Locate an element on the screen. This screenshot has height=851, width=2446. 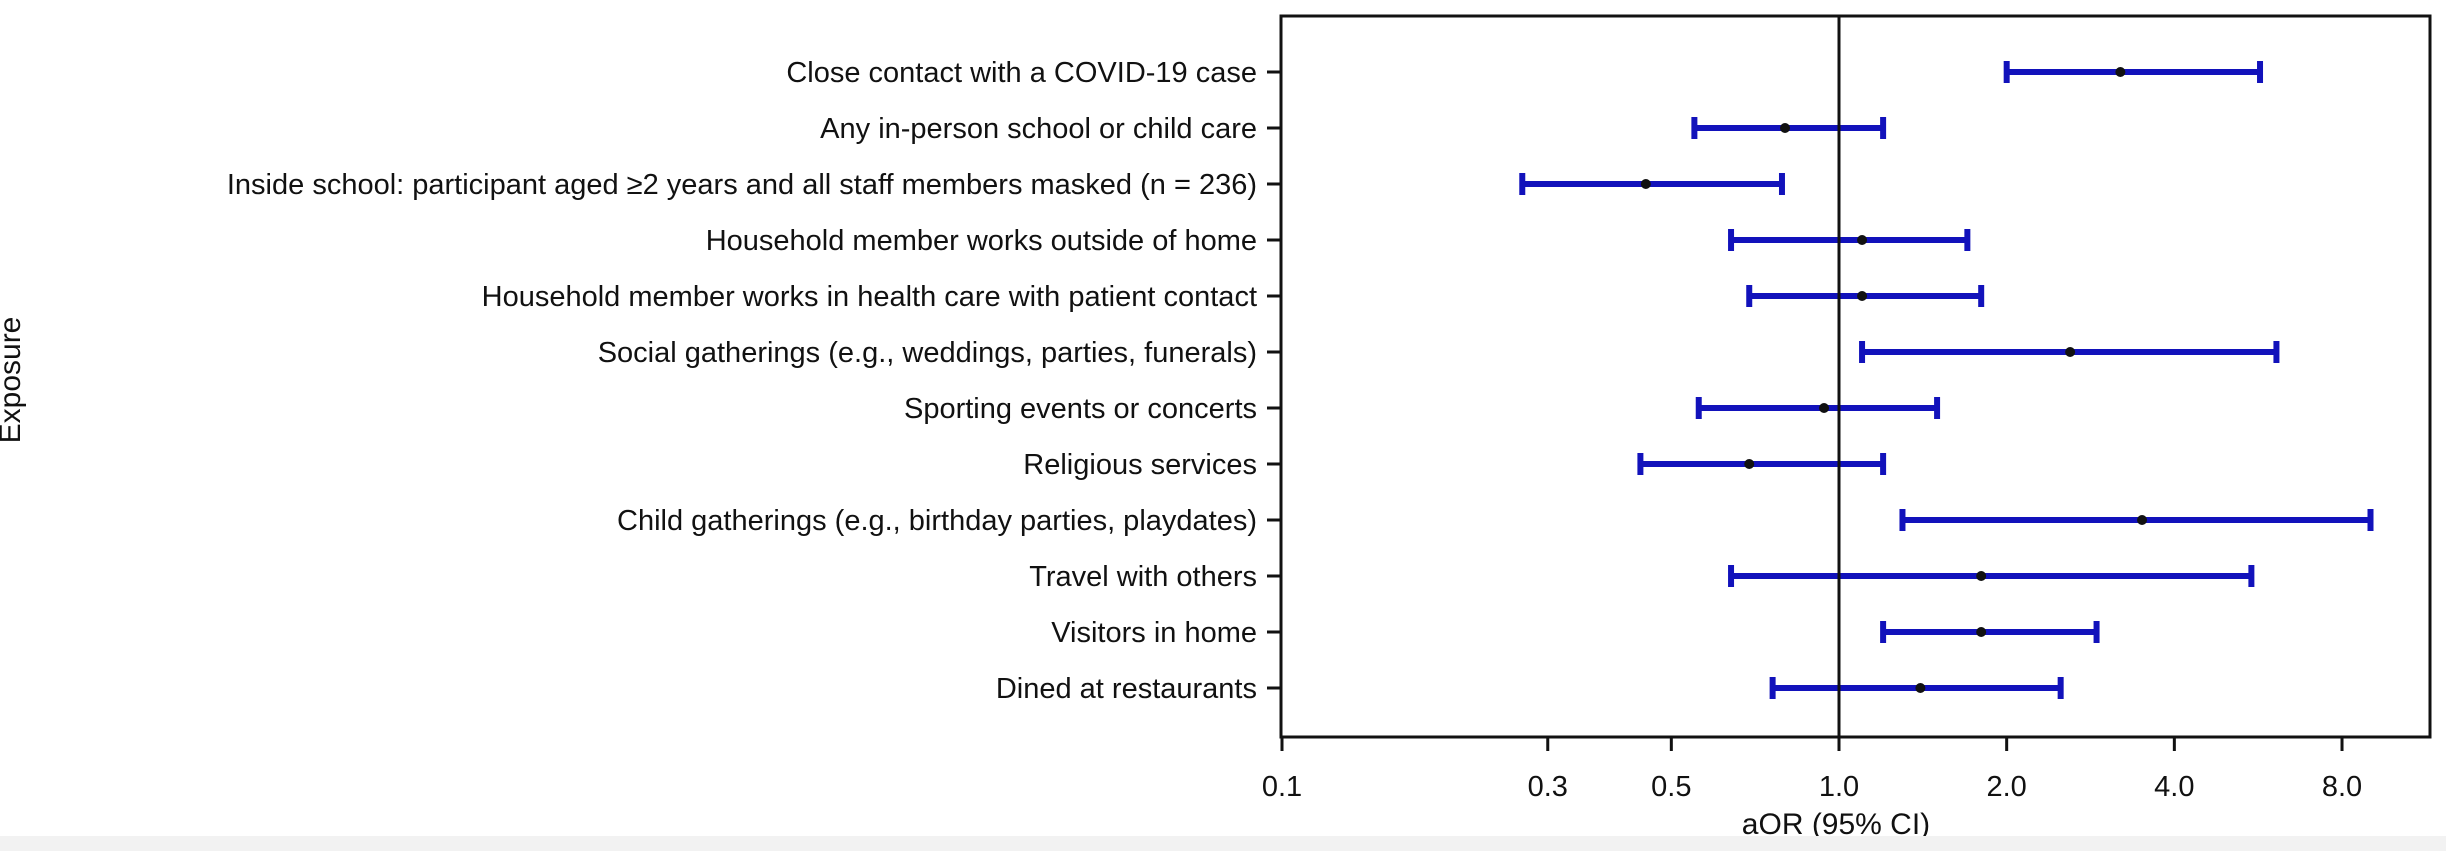
forest-row: Dined at restaurants is located at coordinates (1530, 689).